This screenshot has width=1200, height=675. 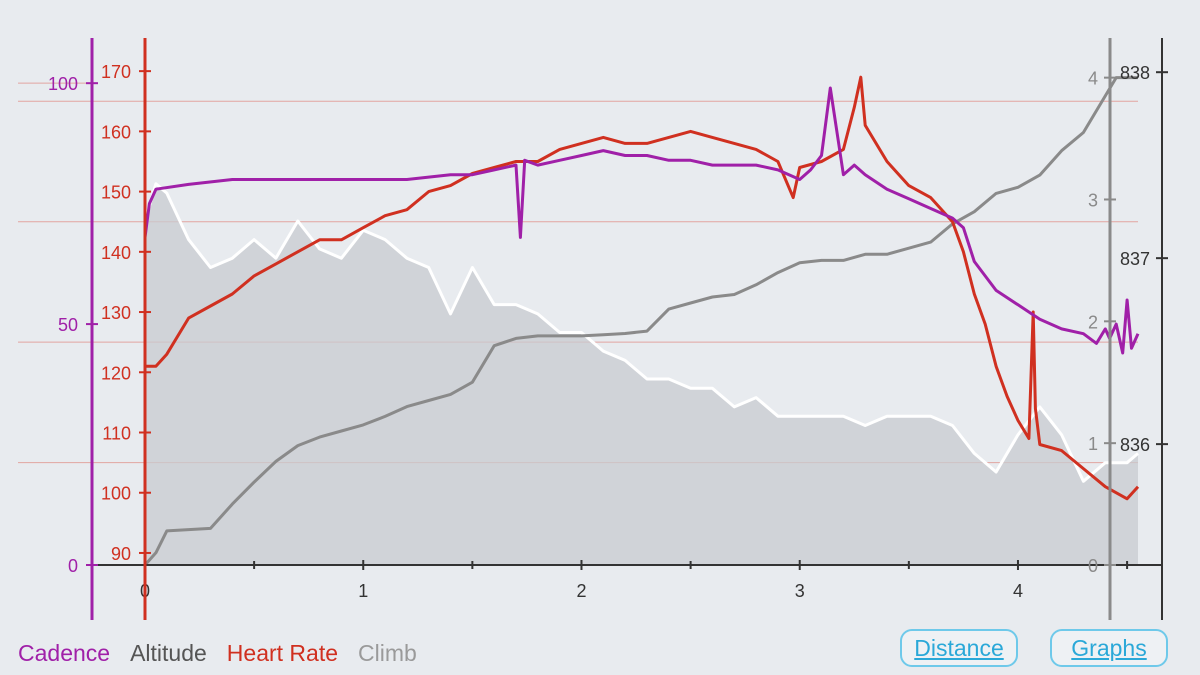 I want to click on legend-heart-rate: Heart Rate, so click(x=282, y=653).